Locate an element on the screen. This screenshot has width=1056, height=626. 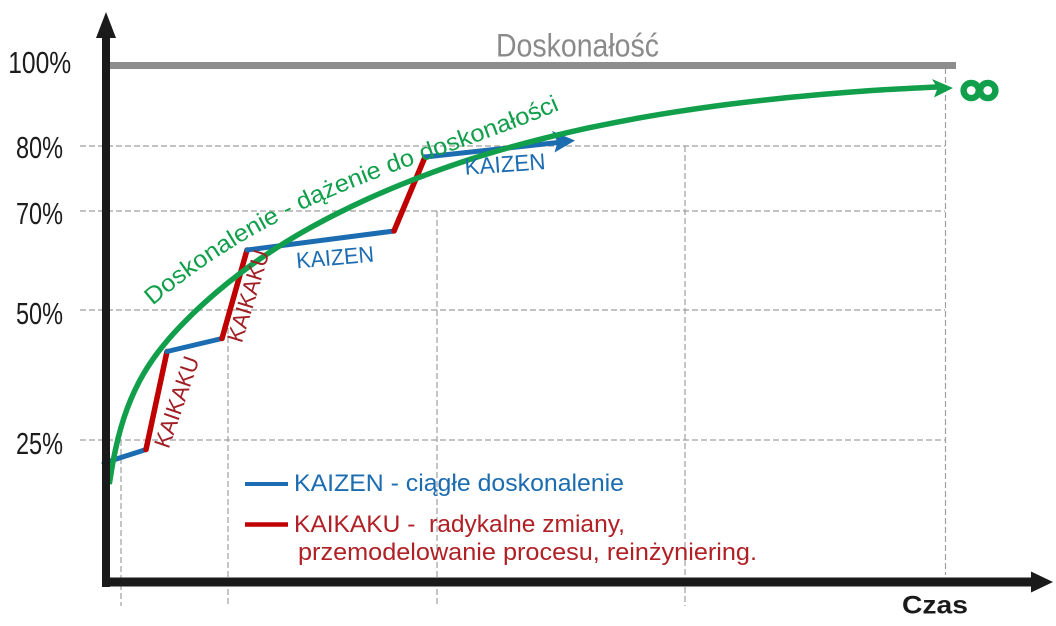
svg-text: KAIZEN - ciągłe doskonalenie is located at coordinates (459, 483).